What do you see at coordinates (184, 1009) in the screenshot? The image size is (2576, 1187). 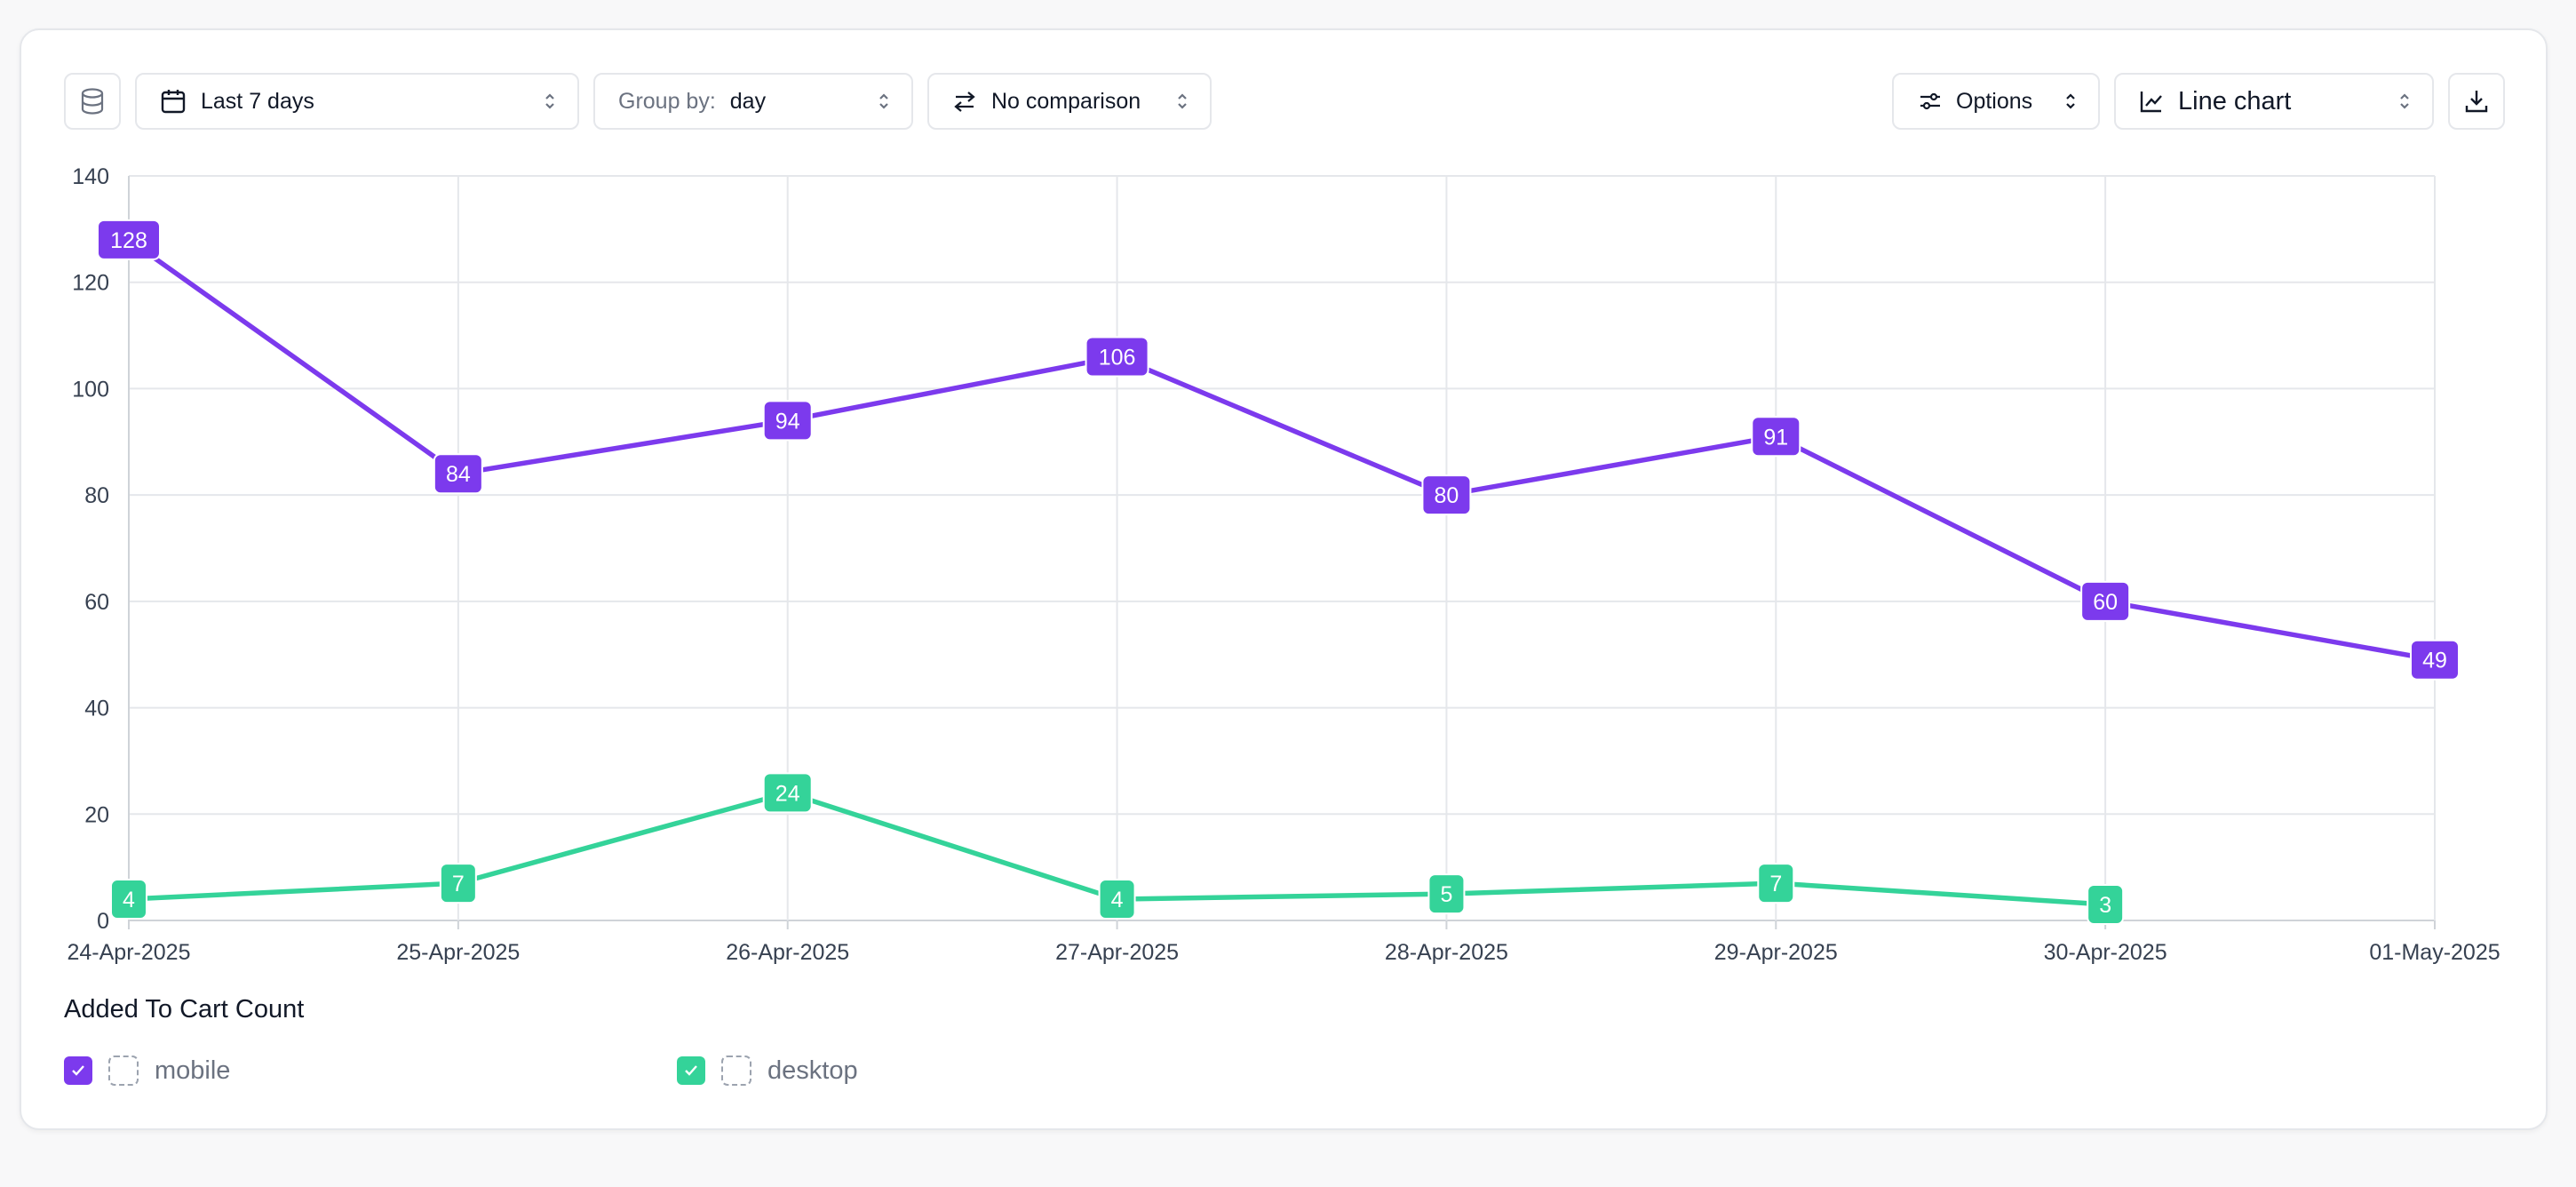 I see `legend-title: Added To Cart Count` at bounding box center [184, 1009].